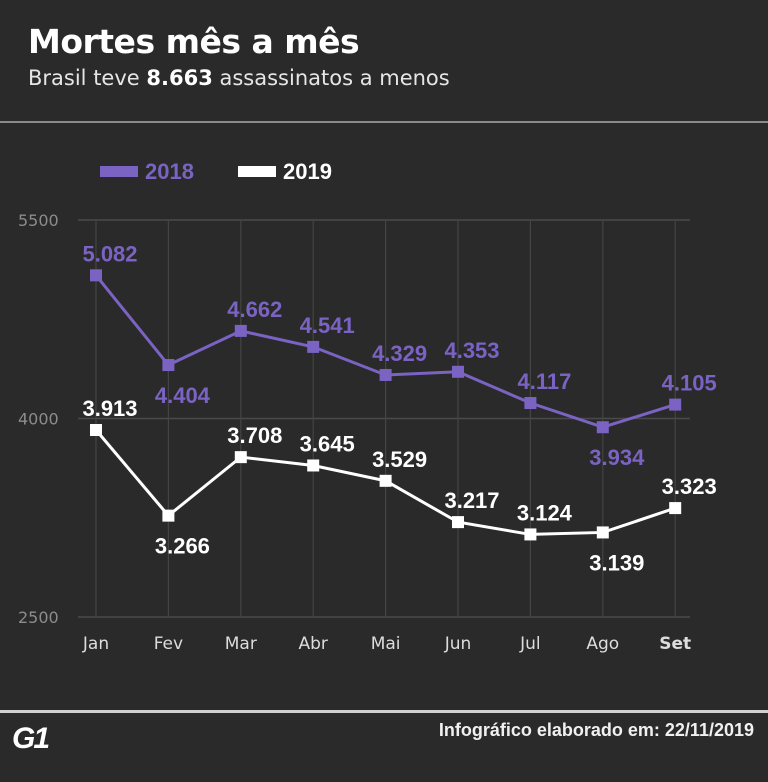  I want to click on data-label-2019: 3.913, so click(109, 408).